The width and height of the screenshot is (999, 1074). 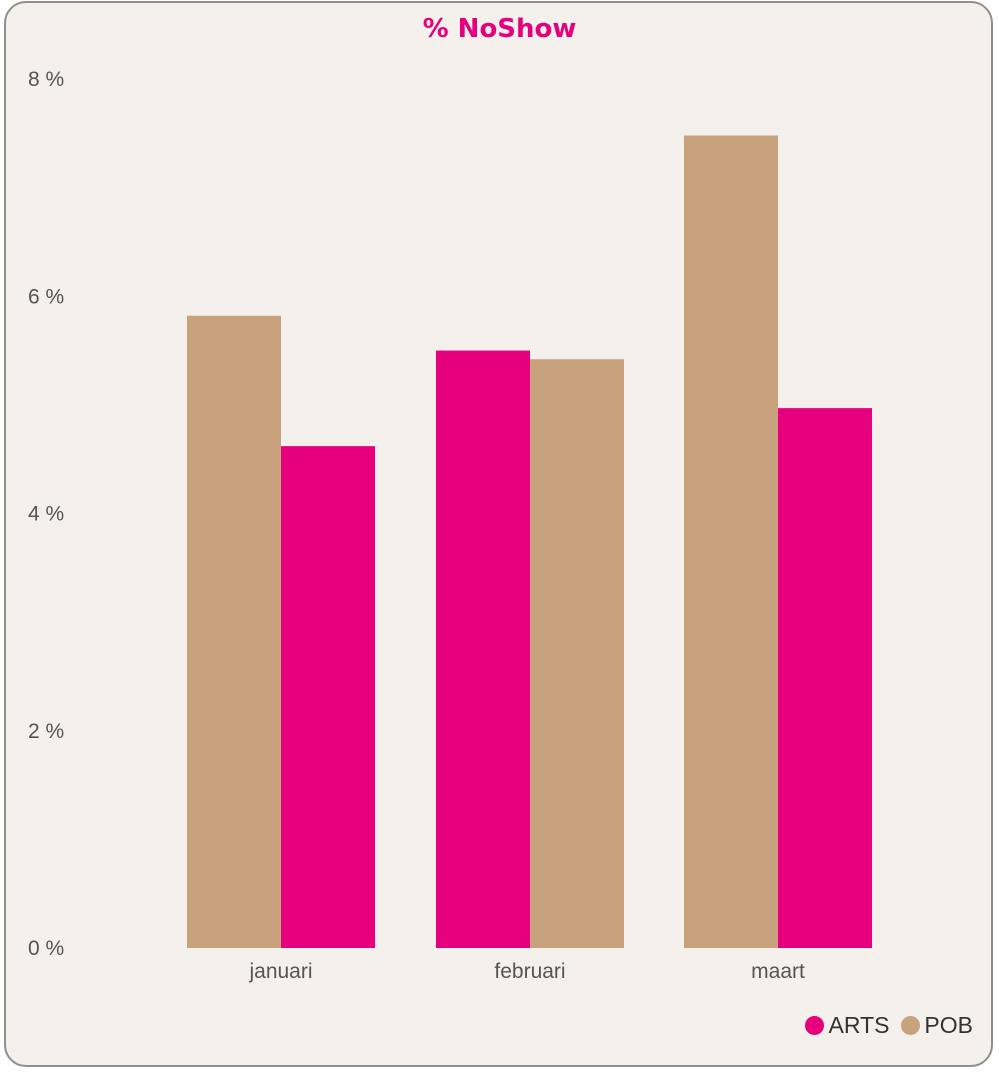 I want to click on y-tick-label: 0 %, so click(x=46, y=948).